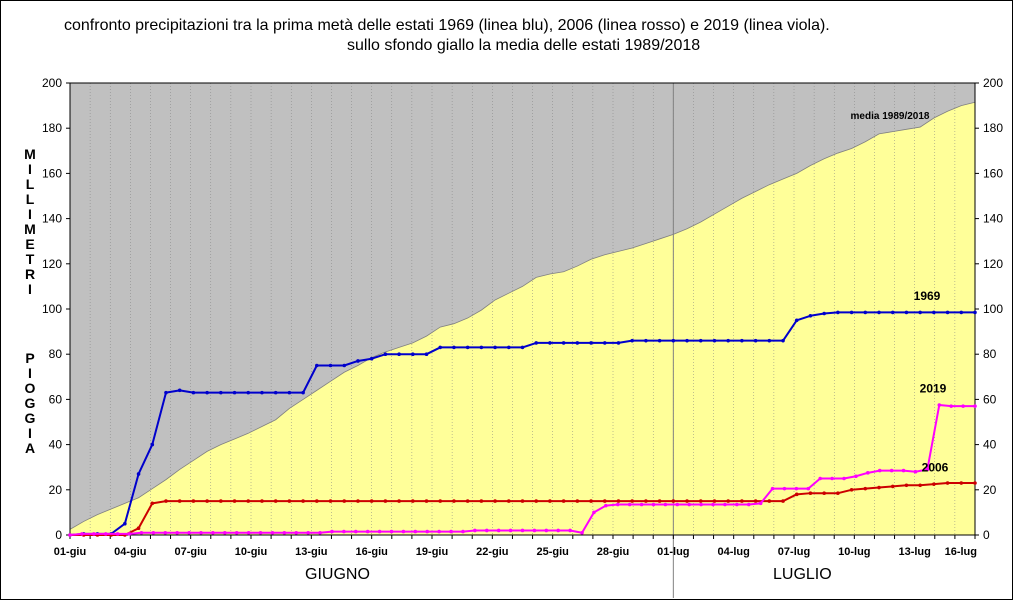 Image resolution: width=1013 pixels, height=600 pixels. What do you see at coordinates (613, 552) in the screenshot?
I see `x-tick-label: 28-giu` at bounding box center [613, 552].